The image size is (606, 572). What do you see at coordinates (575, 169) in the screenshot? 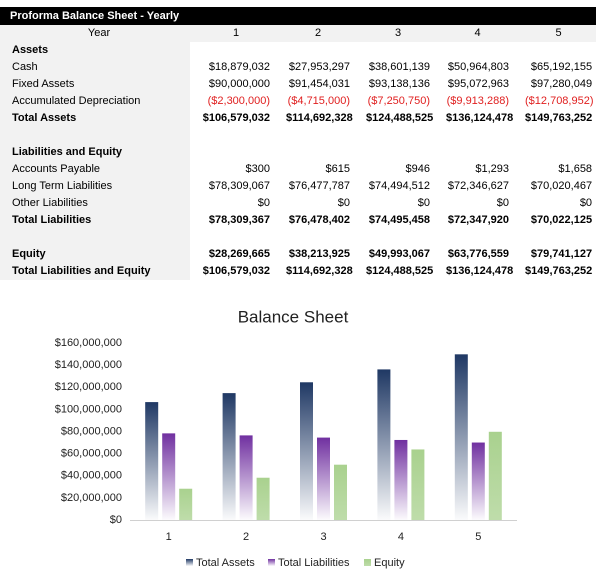
I see `cell-value: $1,658` at bounding box center [575, 169].